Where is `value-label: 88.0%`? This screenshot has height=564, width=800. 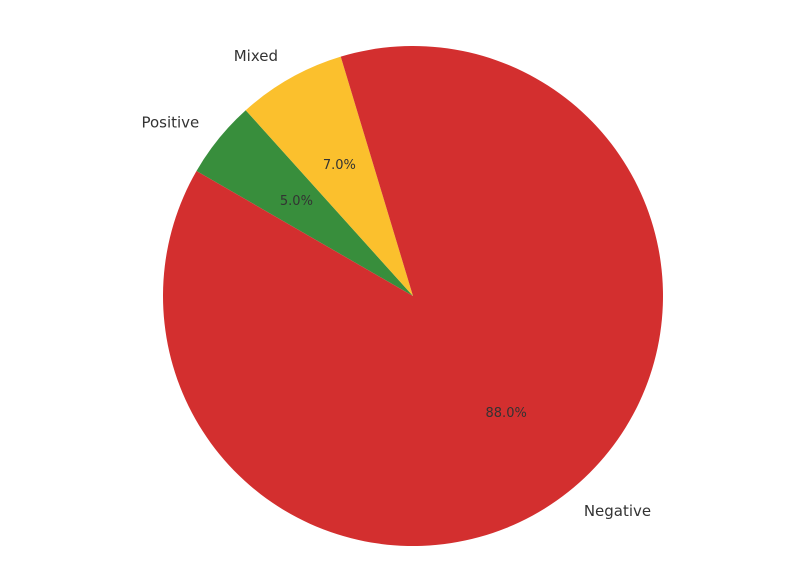 value-label: 88.0% is located at coordinates (506, 413).